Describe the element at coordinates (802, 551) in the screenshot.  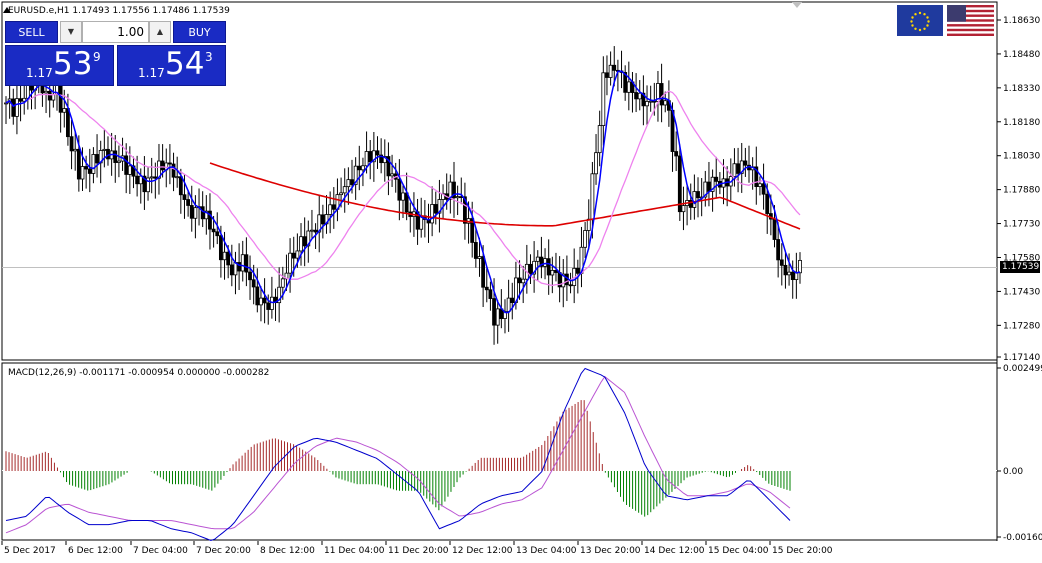
I see `x-tick-label: 15 Dec 20:00` at that location.